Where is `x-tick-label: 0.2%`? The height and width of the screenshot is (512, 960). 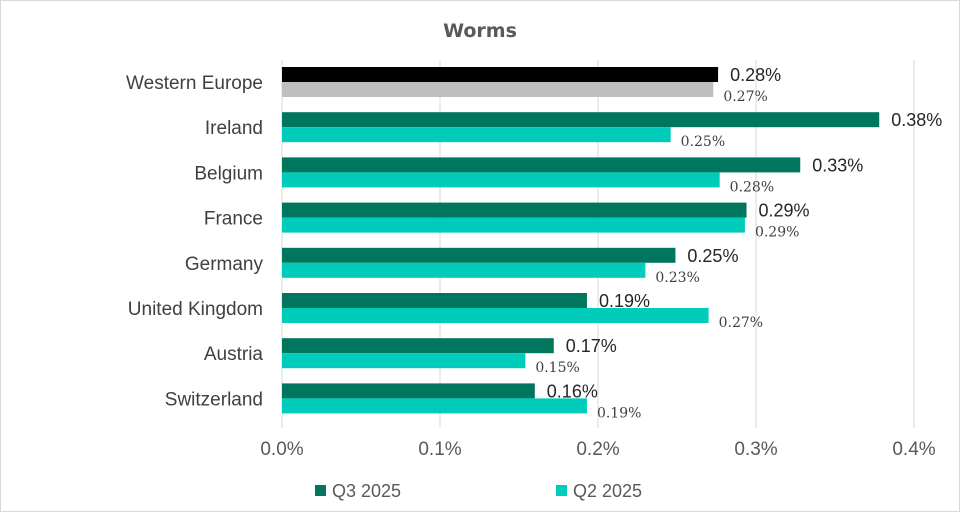 x-tick-label: 0.2% is located at coordinates (597, 449).